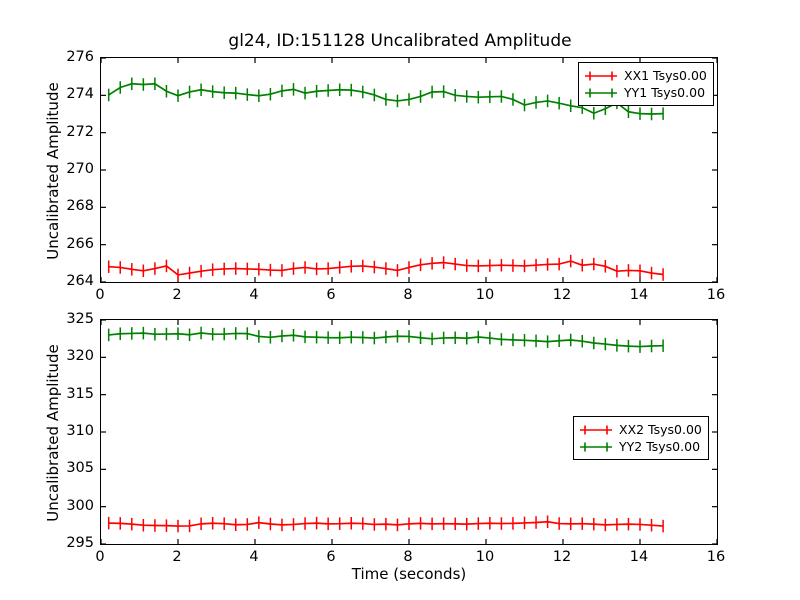 The height and width of the screenshot is (600, 800). I want to click on legend-item: YY1 Tsys0.00, so click(645, 92).